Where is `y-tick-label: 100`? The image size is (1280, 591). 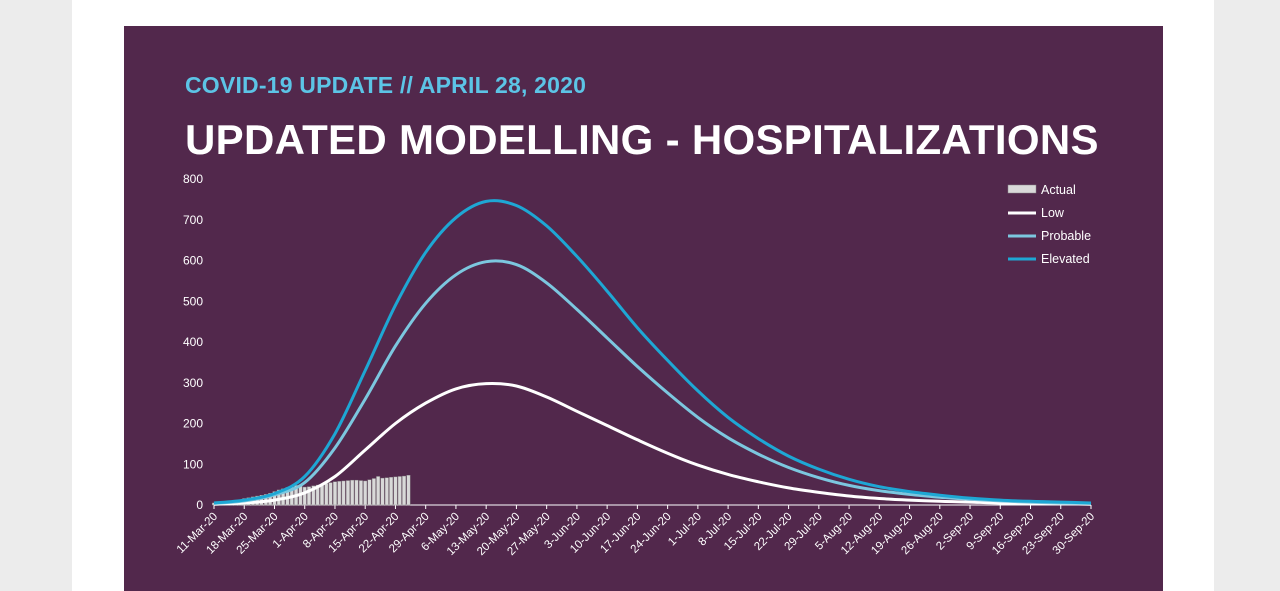
y-tick-label: 100 is located at coordinates (193, 464).